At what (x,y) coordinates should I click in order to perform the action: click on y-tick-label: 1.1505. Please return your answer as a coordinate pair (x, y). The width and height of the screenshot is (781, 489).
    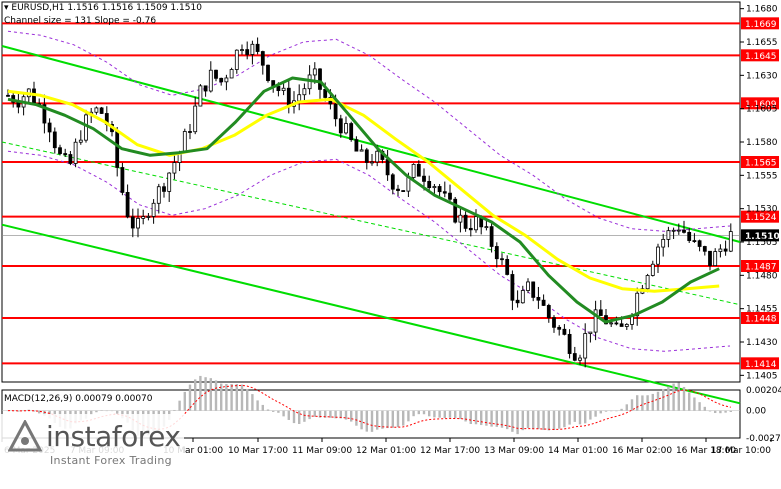
    Looking at the image, I should click on (762, 243).